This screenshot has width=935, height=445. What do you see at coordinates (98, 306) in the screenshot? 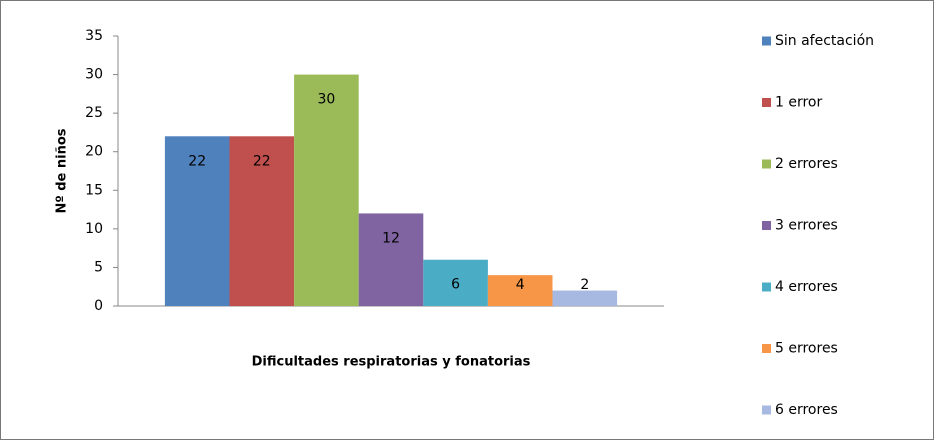
I see `y-tick-label: 0` at bounding box center [98, 306].